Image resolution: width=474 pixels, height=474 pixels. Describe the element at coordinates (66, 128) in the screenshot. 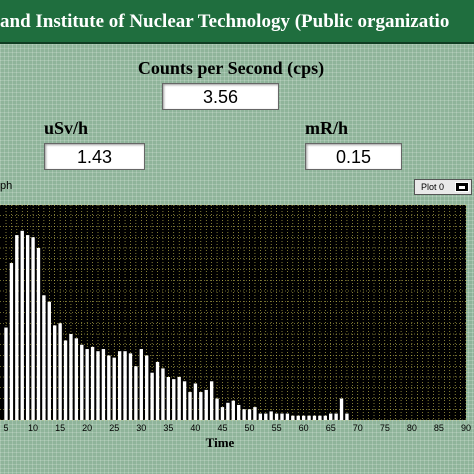

I see `usv-label: uSv/h` at that location.